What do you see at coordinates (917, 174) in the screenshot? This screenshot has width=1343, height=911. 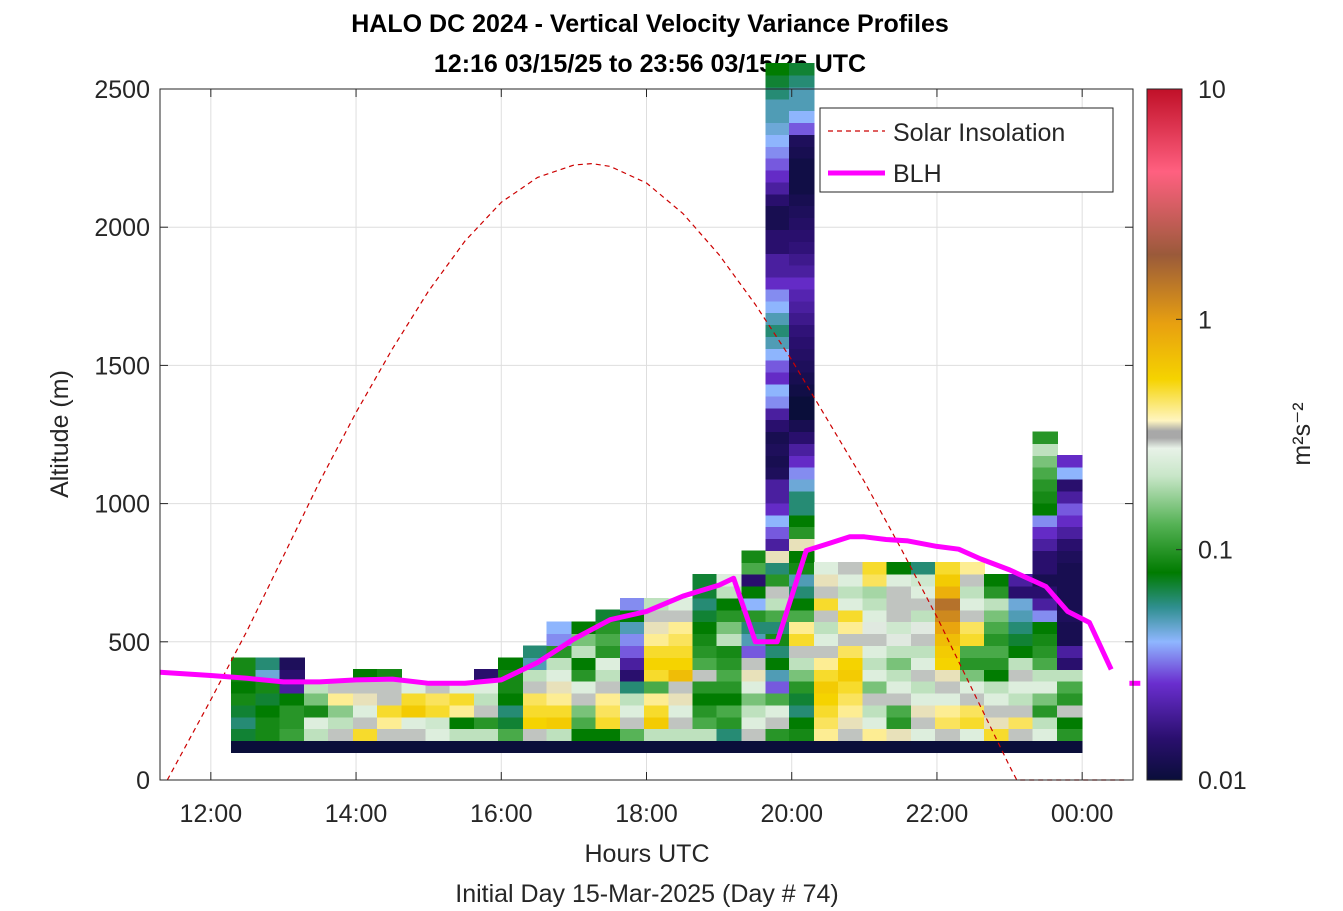 I see `legend-blh-label: BLH` at bounding box center [917, 174].